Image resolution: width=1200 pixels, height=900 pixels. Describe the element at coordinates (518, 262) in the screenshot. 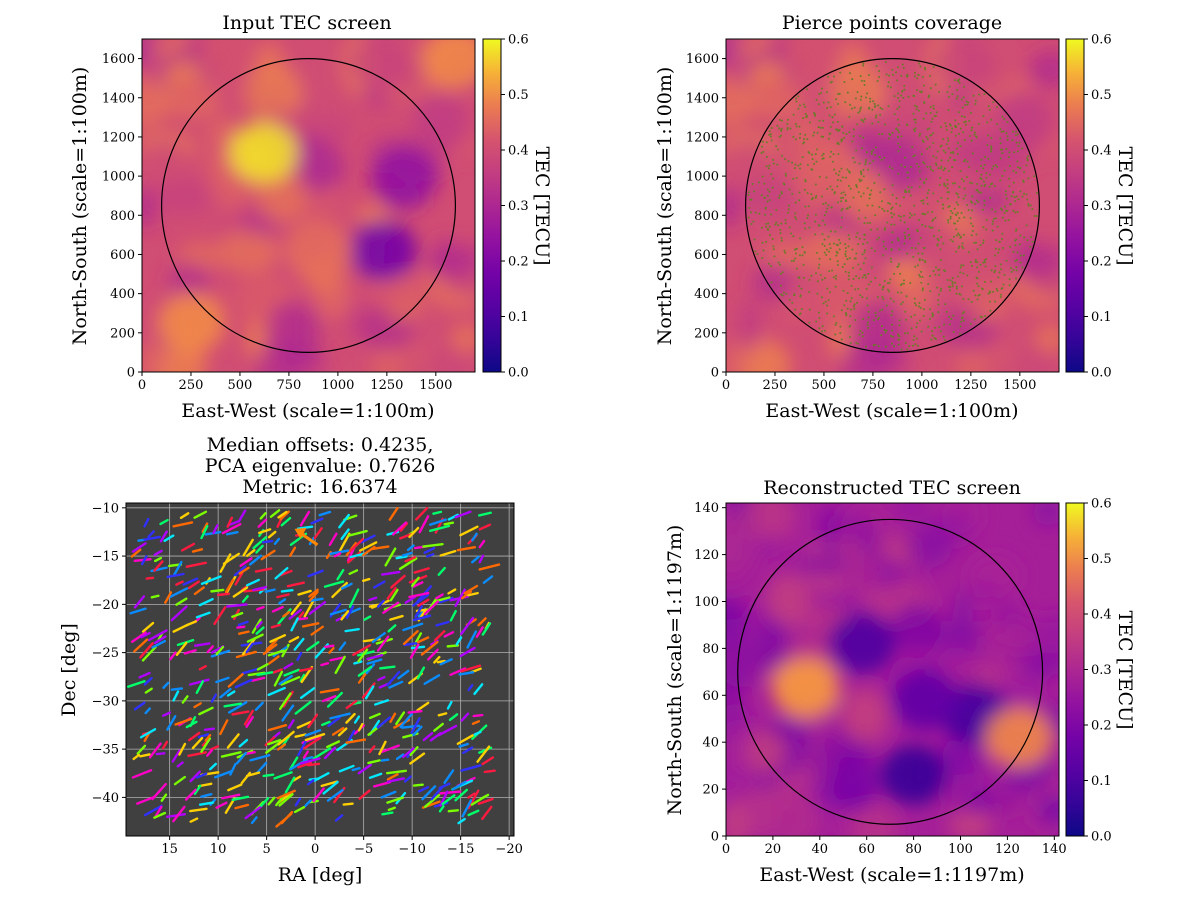

I see `colorbar-tick-label: 0.2` at that location.